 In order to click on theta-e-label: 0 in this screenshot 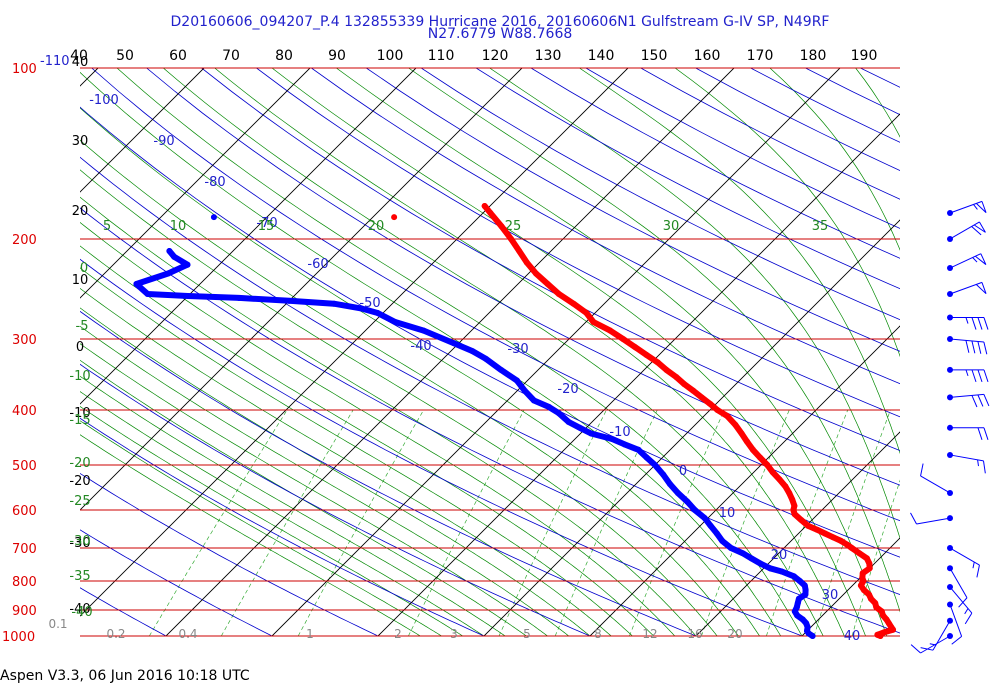, I will do `click(84, 268)`.